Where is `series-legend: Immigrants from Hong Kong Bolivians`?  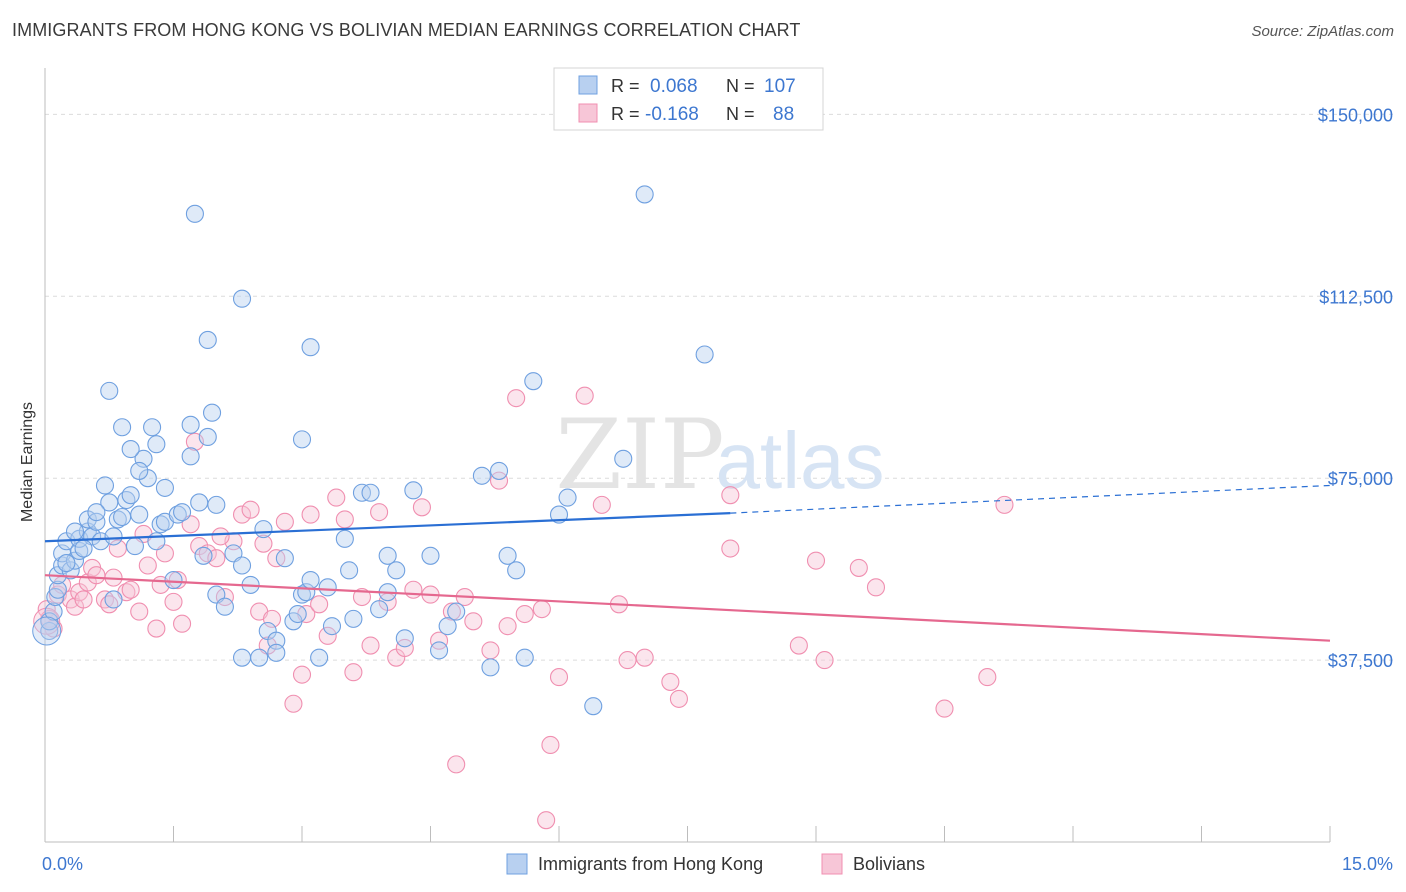
series-legend: Immigrants from Hong Kong Bolivians is located at coordinates (715, 864).